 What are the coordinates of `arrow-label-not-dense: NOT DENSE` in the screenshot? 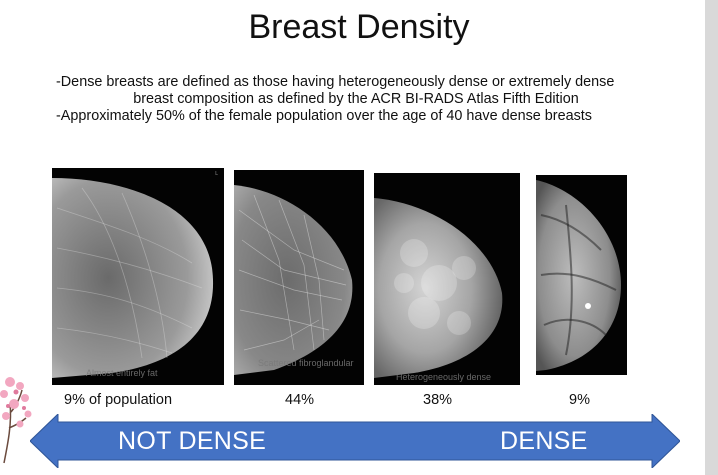 It's located at (192, 441).